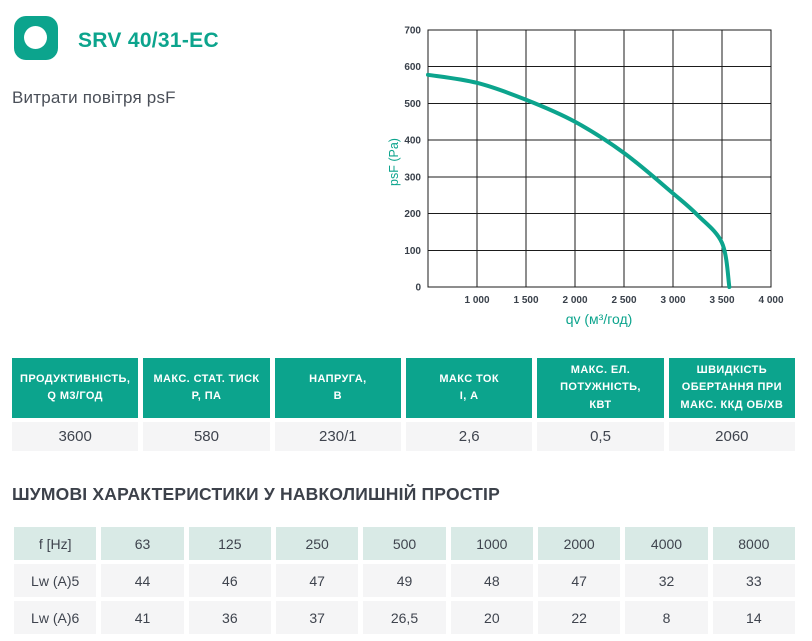 Image resolution: width=812 pixels, height=641 pixels. Describe the element at coordinates (491, 543) in the screenshot. I see `noise-header-cell: 1000` at that location.